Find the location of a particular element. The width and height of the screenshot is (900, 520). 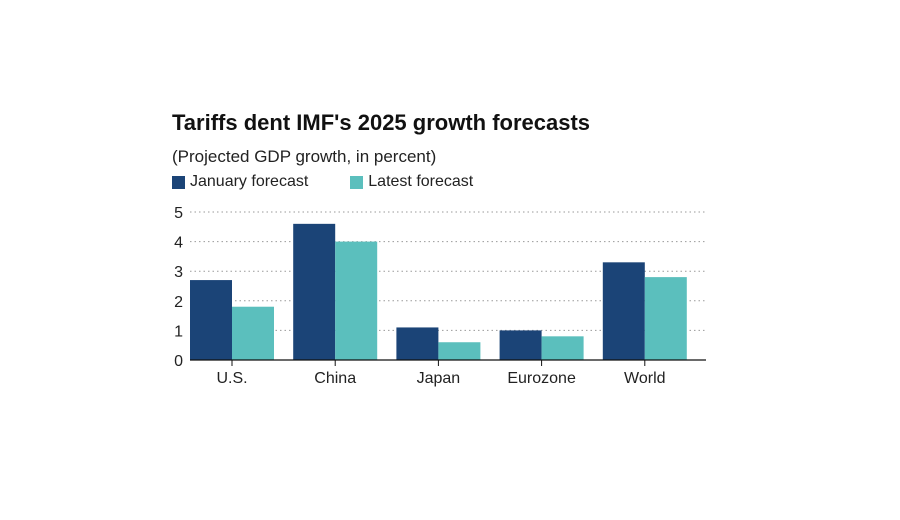

legend-label-january: January forecast is located at coordinates (249, 181).